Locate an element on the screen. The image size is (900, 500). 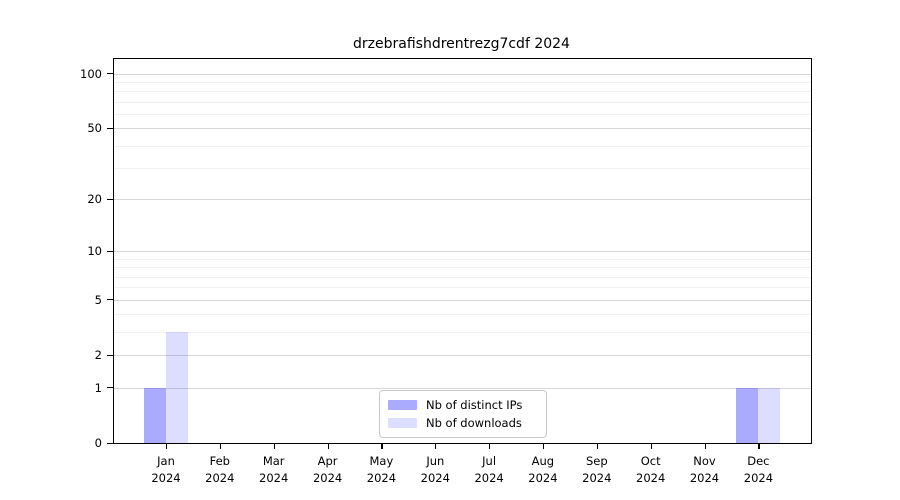
x-tick-label: Dec 2024 is located at coordinates (758, 469).